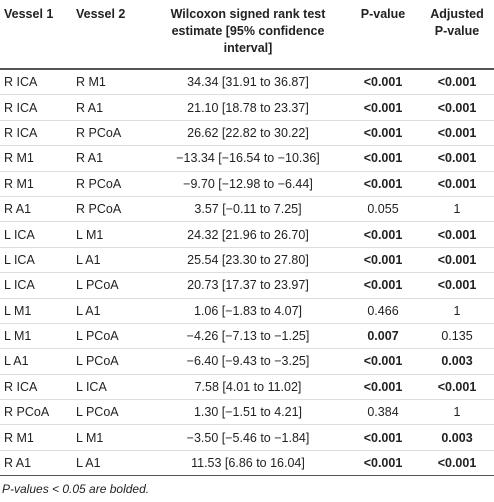 Image resolution: width=494 pixels, height=502 pixels. I want to click on table-cell: 7.58 [4.01 to 11.02], so click(248, 387).